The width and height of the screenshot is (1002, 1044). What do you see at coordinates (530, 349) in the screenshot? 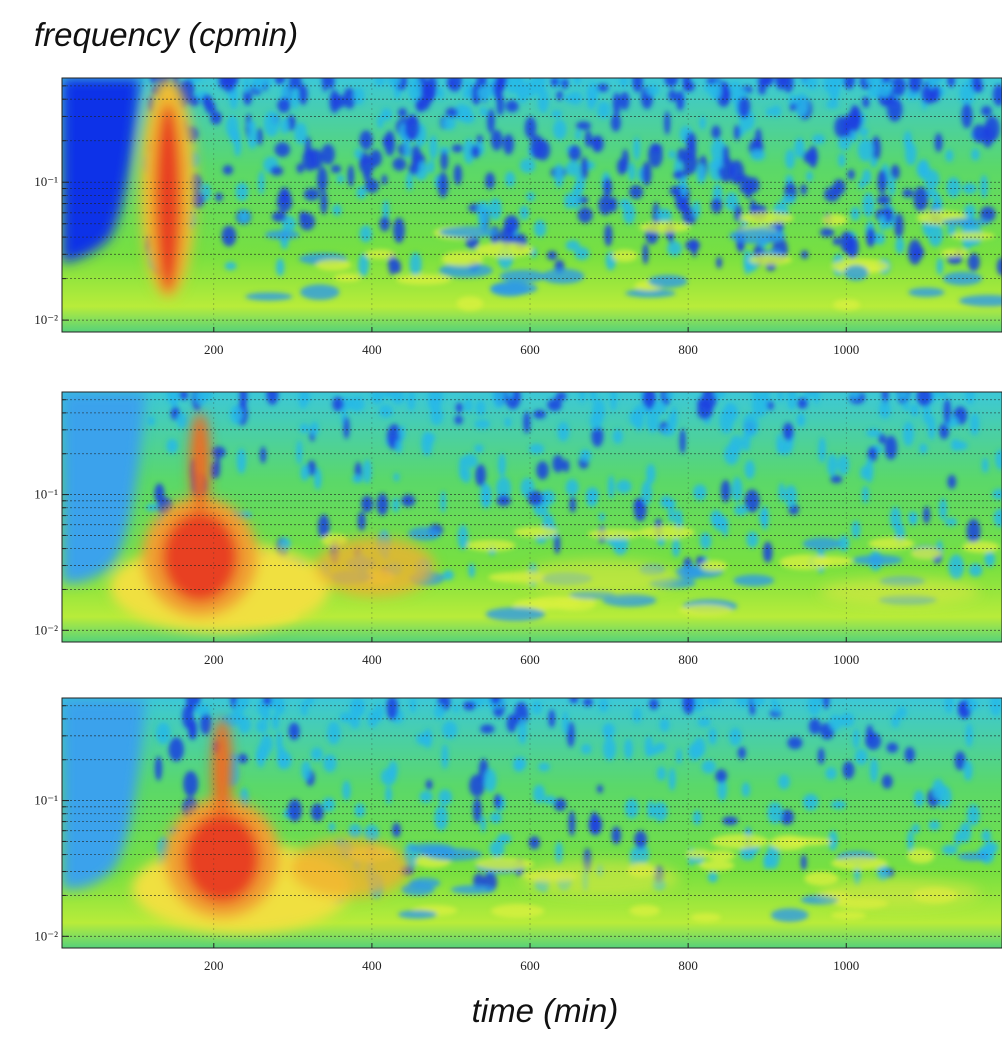
I see `x-tick-label: 600` at bounding box center [530, 349].